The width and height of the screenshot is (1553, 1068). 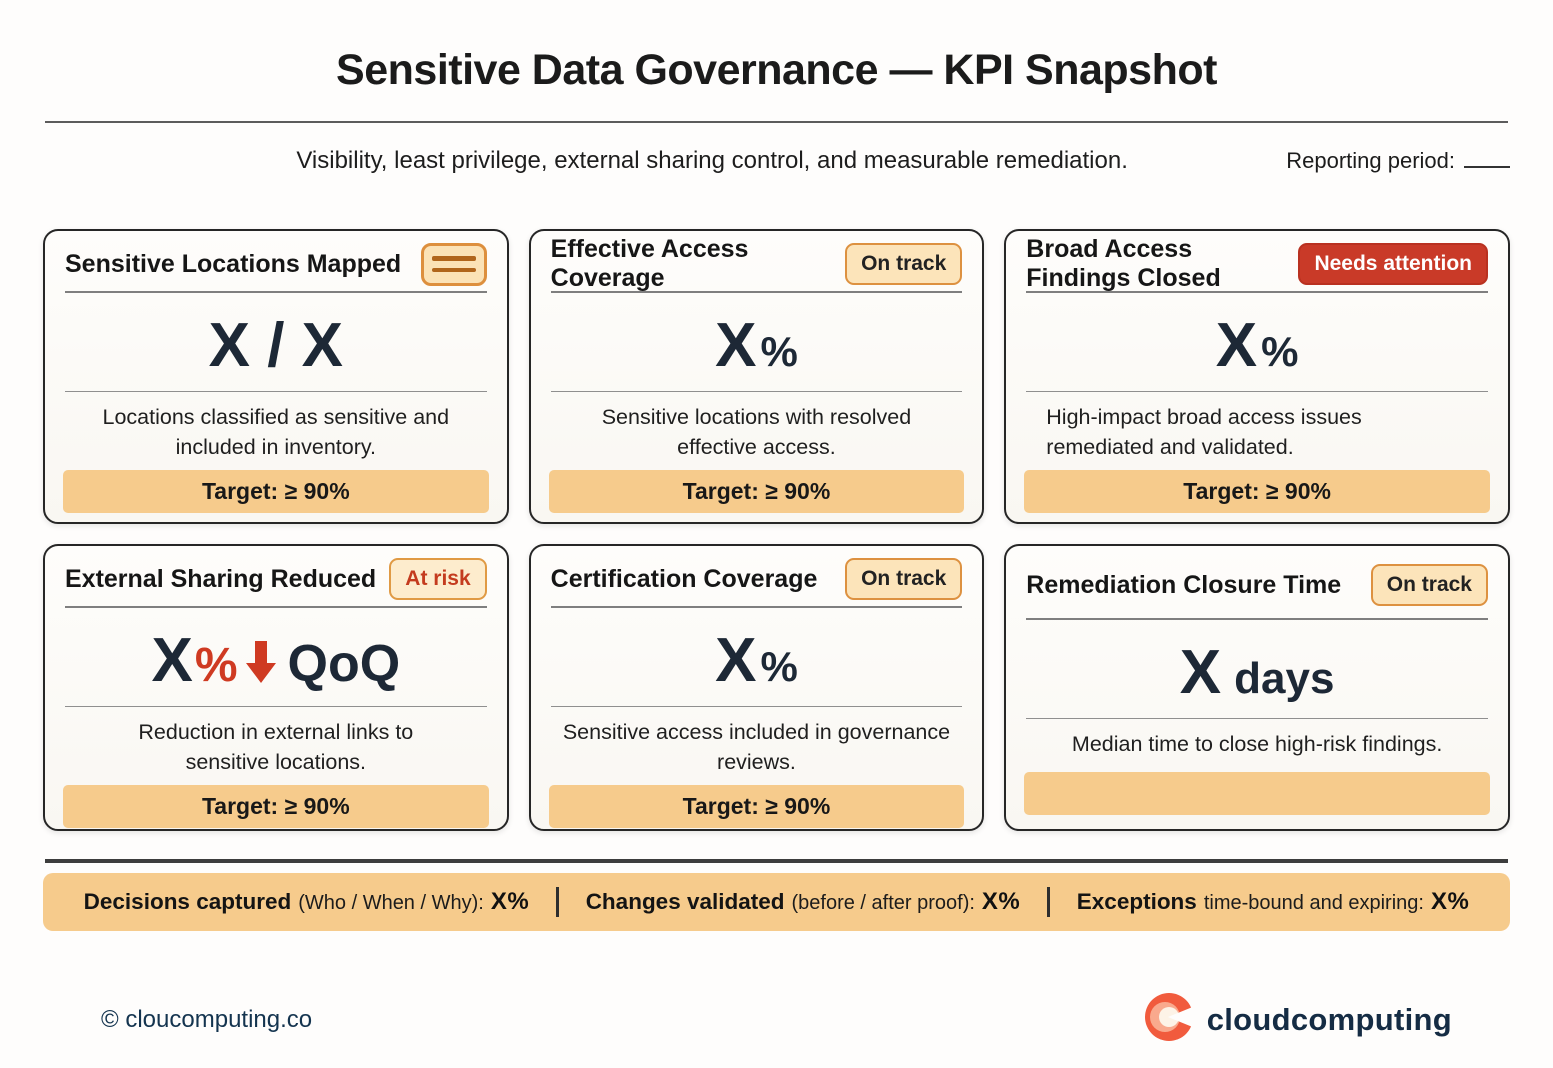 What do you see at coordinates (344, 664) in the screenshot?
I see `kpi-value-suffix: QoQ` at bounding box center [344, 664].